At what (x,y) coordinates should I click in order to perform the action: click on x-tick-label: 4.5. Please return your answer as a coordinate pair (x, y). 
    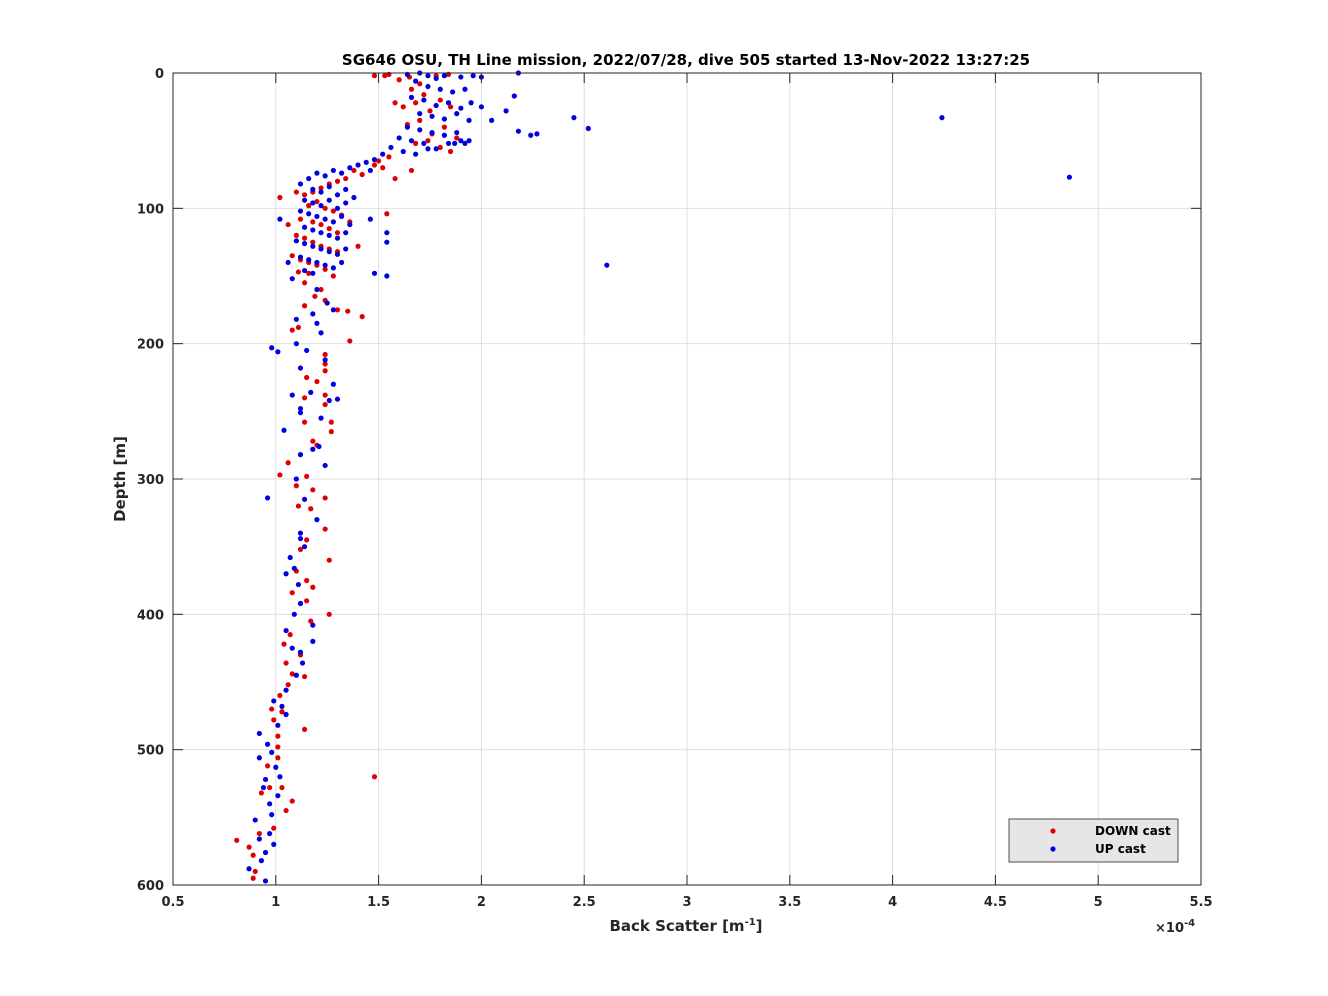
    Looking at the image, I should click on (995, 902).